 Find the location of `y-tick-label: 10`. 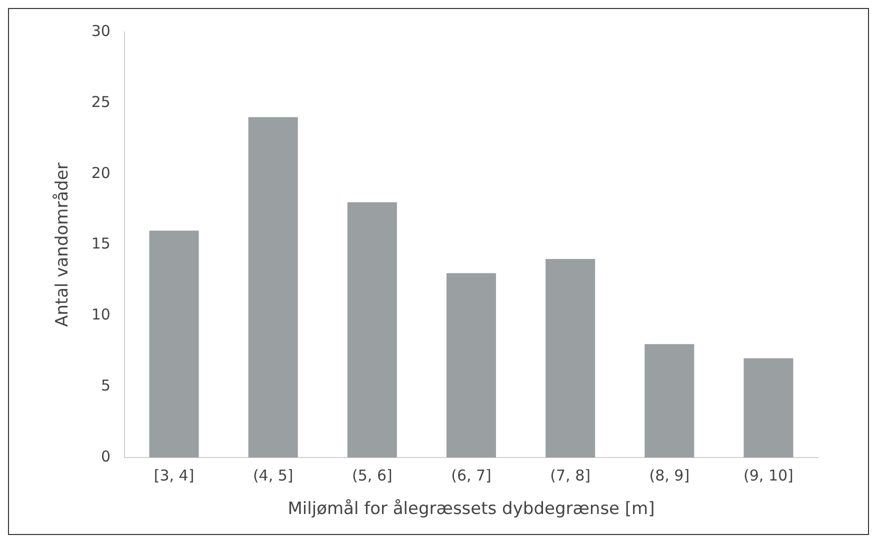

y-tick-label: 10 is located at coordinates (100, 315).